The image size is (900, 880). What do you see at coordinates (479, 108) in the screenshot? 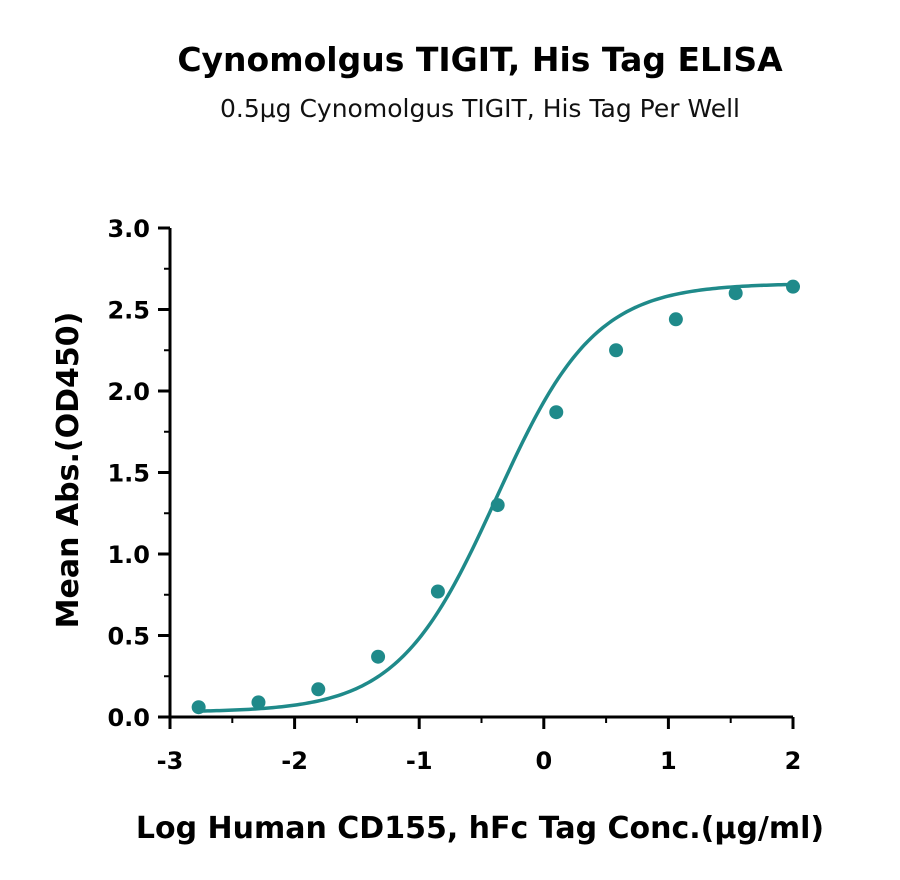
I see `chart-subtitle: 0.5μg Cynomolgus TIGIT, His Tag Per Well` at bounding box center [479, 108].